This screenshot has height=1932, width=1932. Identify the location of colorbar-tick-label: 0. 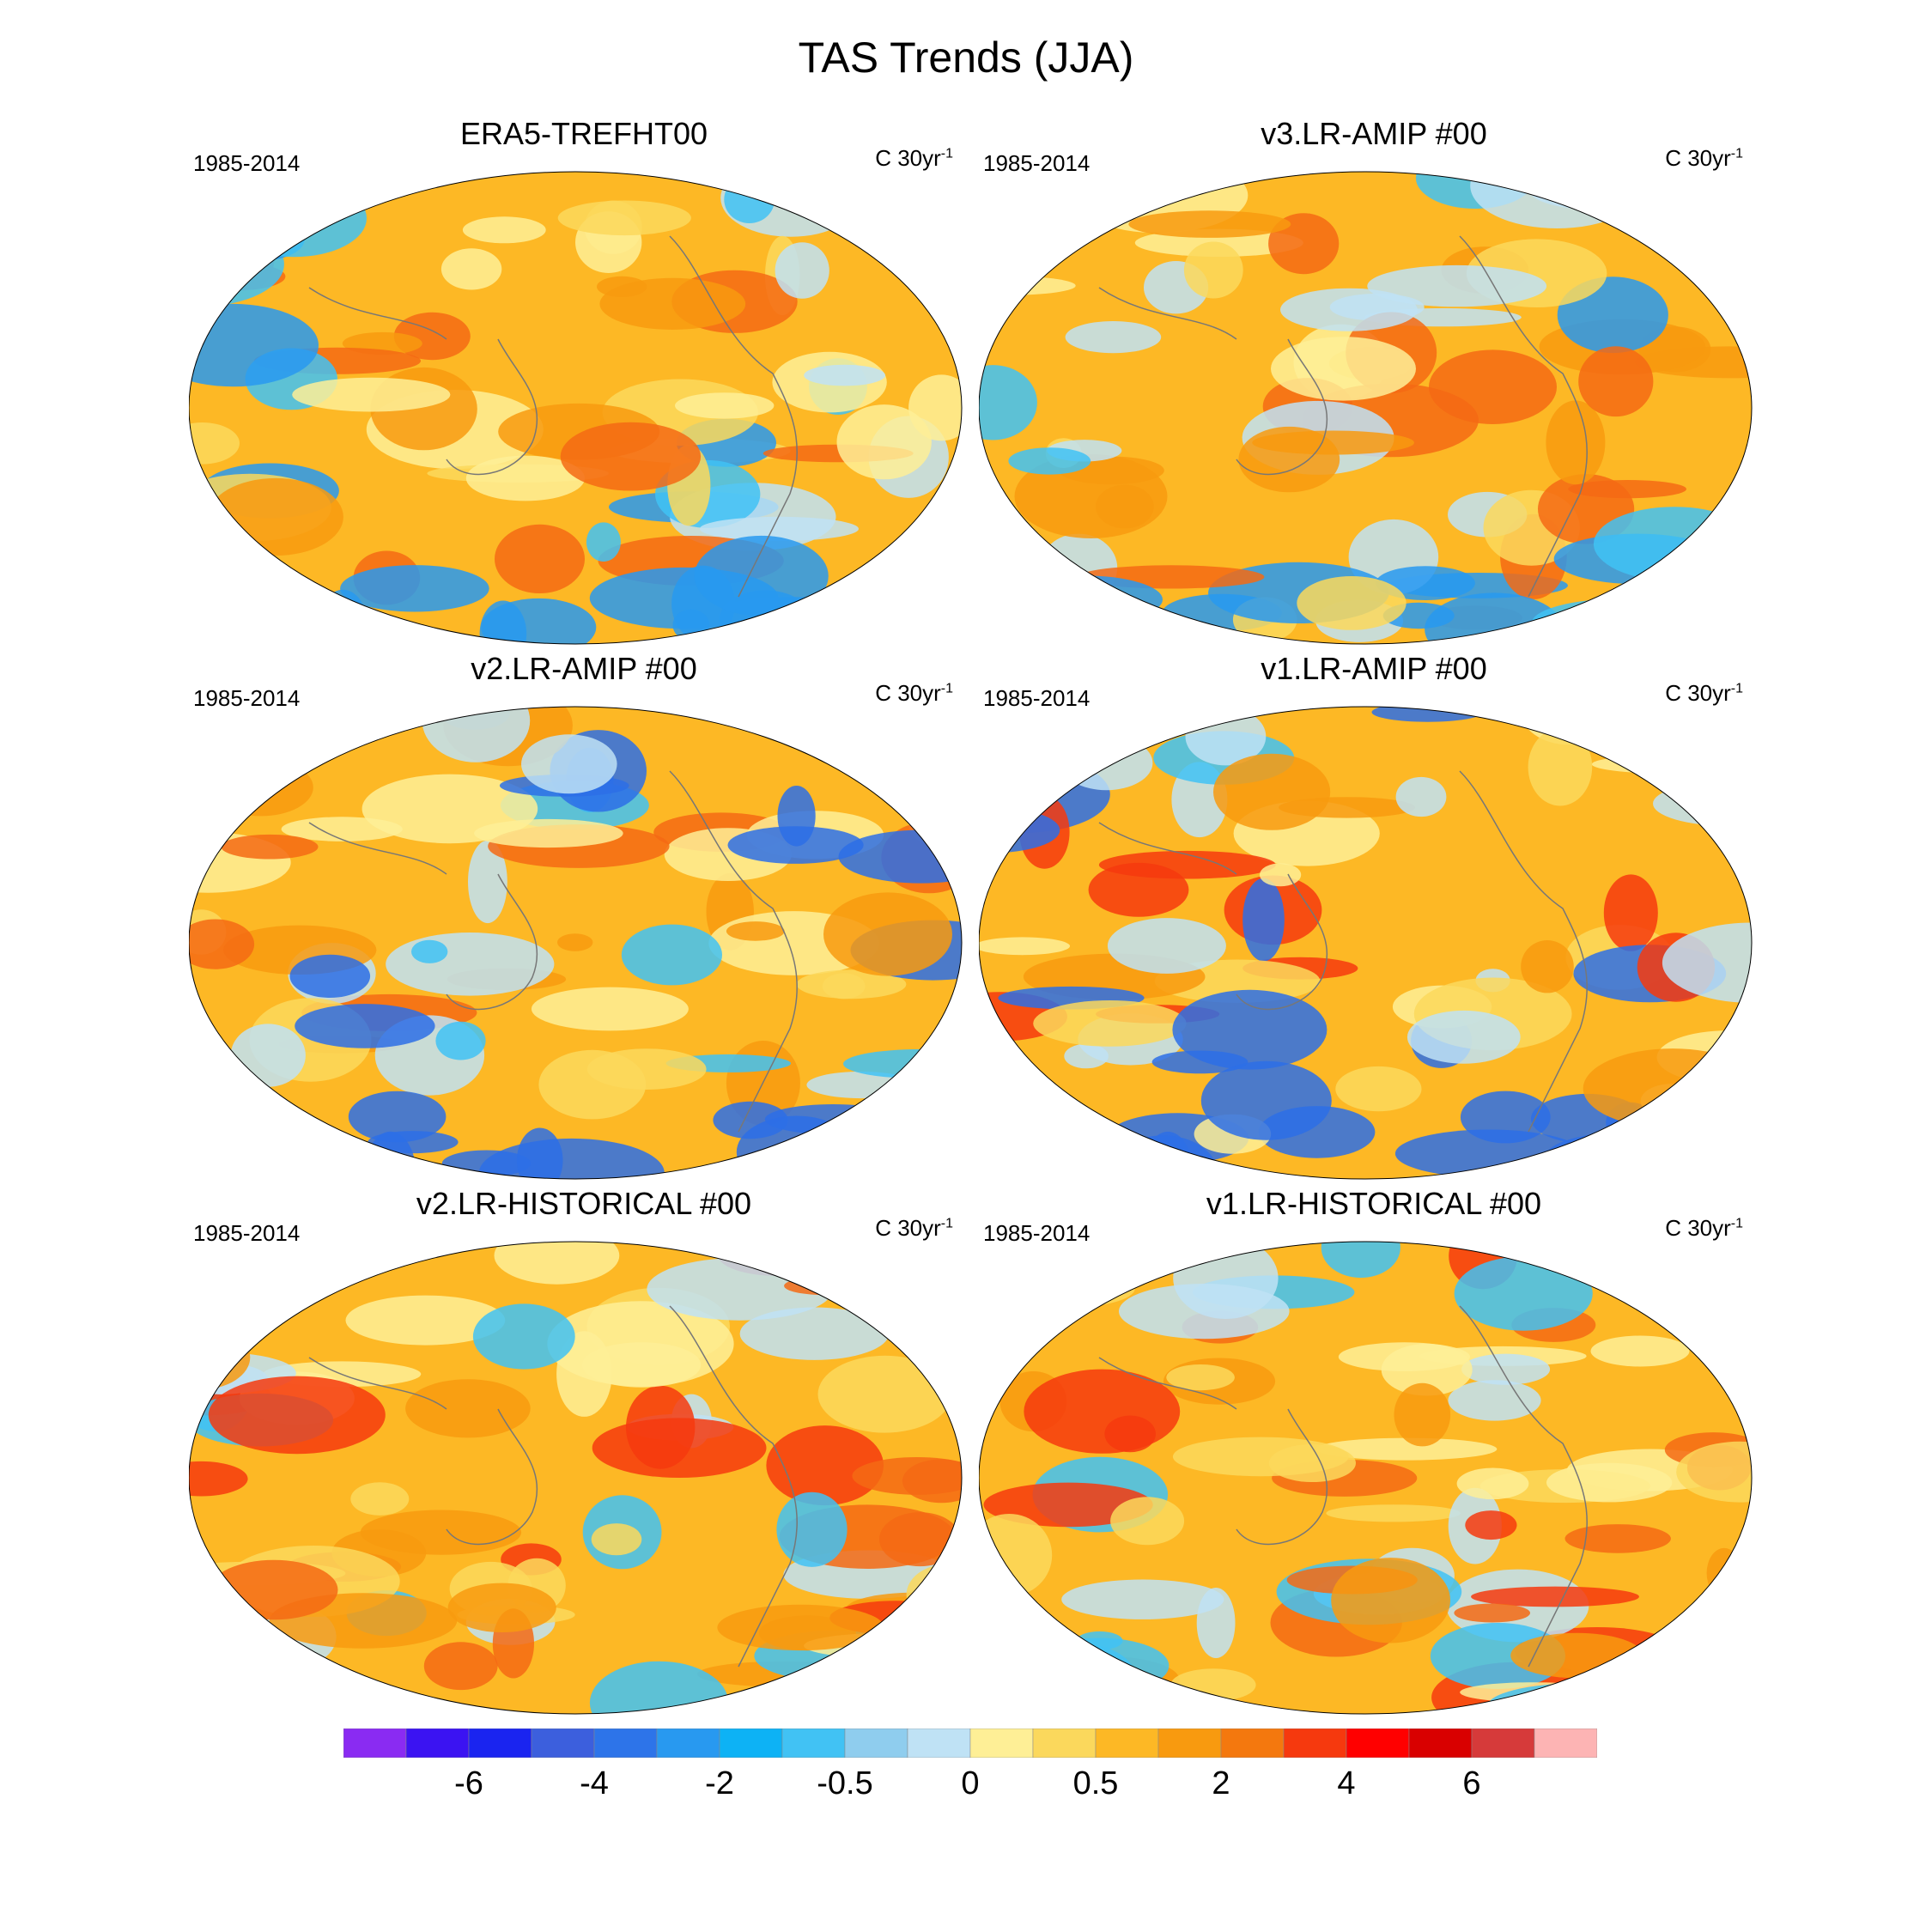
(970, 1783).